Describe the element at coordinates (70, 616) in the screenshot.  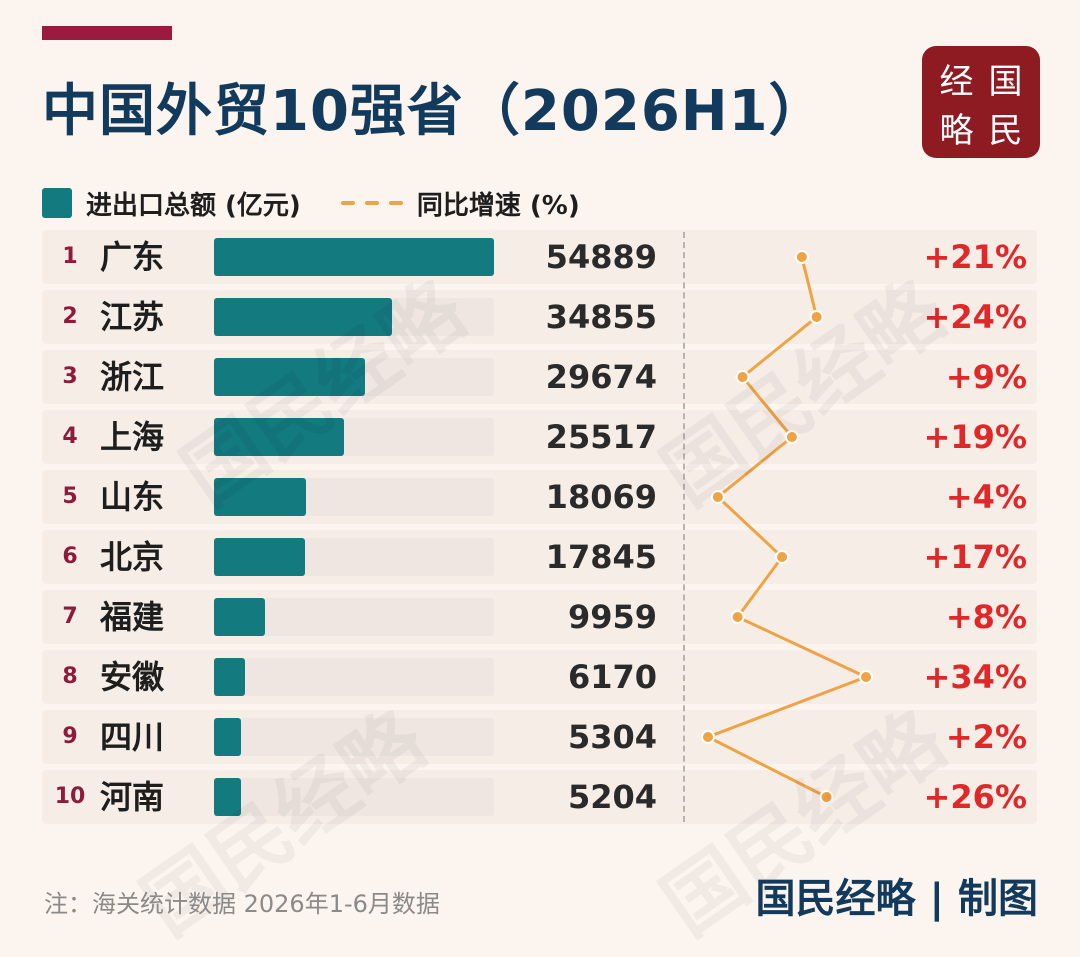
I see `rank-label: 7` at that location.